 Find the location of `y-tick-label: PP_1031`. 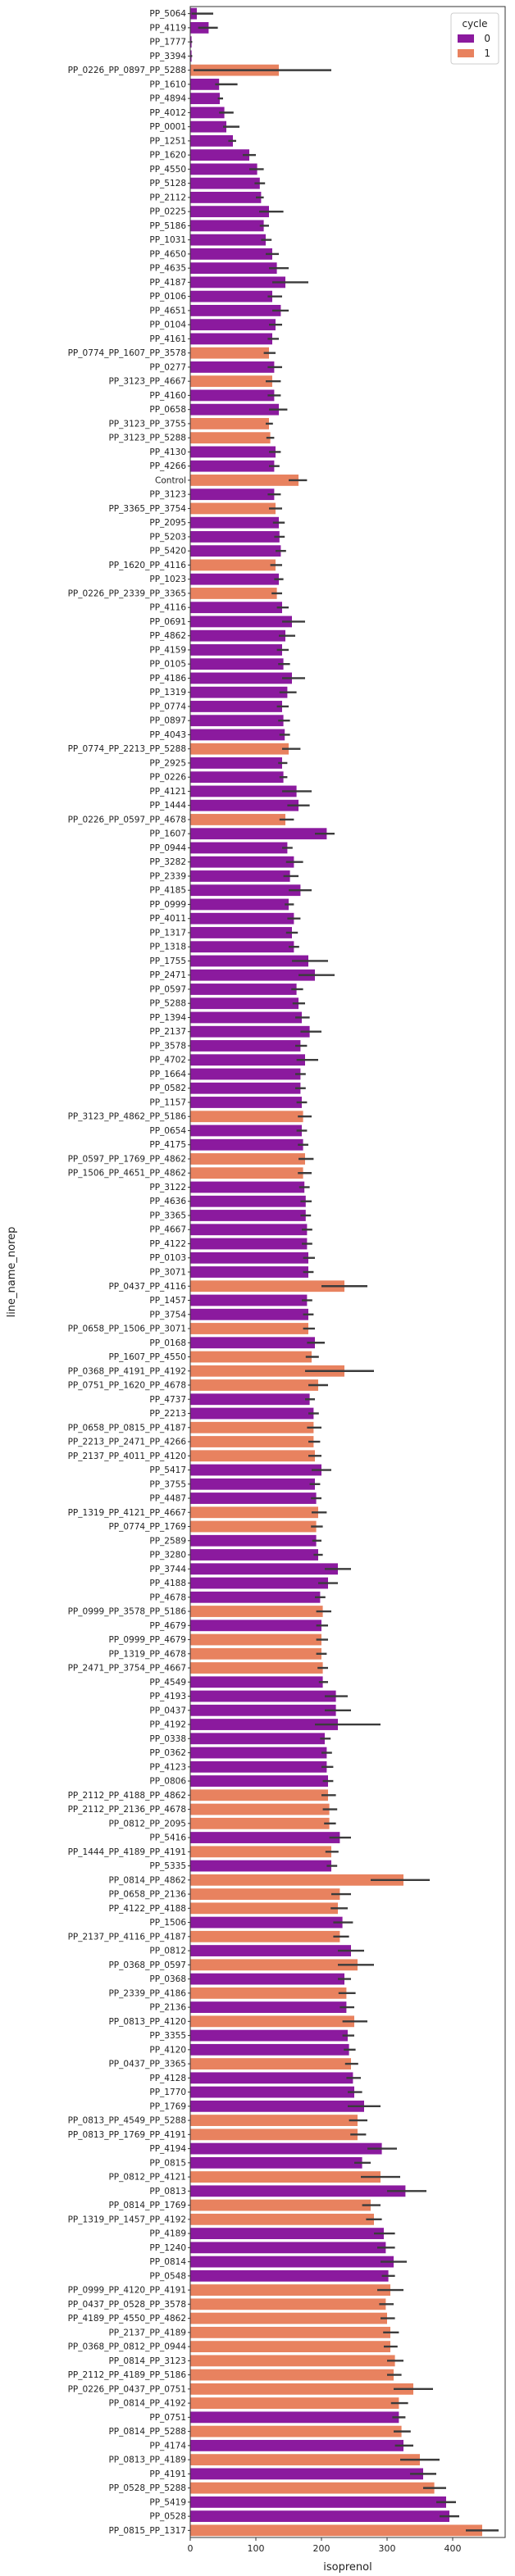

y-tick-label: PP_1031 is located at coordinates (167, 240).